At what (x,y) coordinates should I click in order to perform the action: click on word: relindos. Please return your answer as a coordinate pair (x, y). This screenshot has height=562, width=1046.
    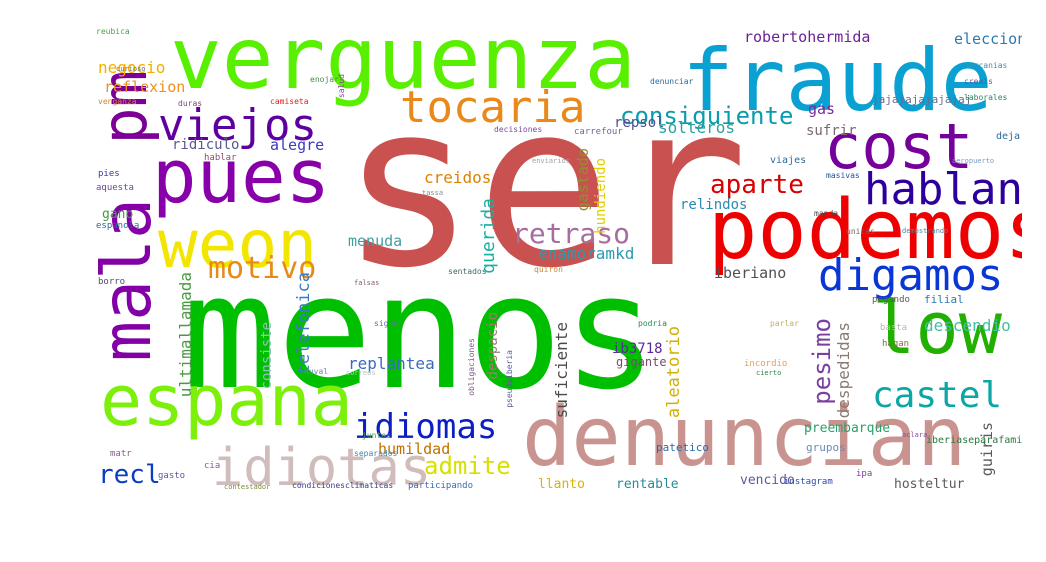
    Looking at the image, I should click on (714, 205).